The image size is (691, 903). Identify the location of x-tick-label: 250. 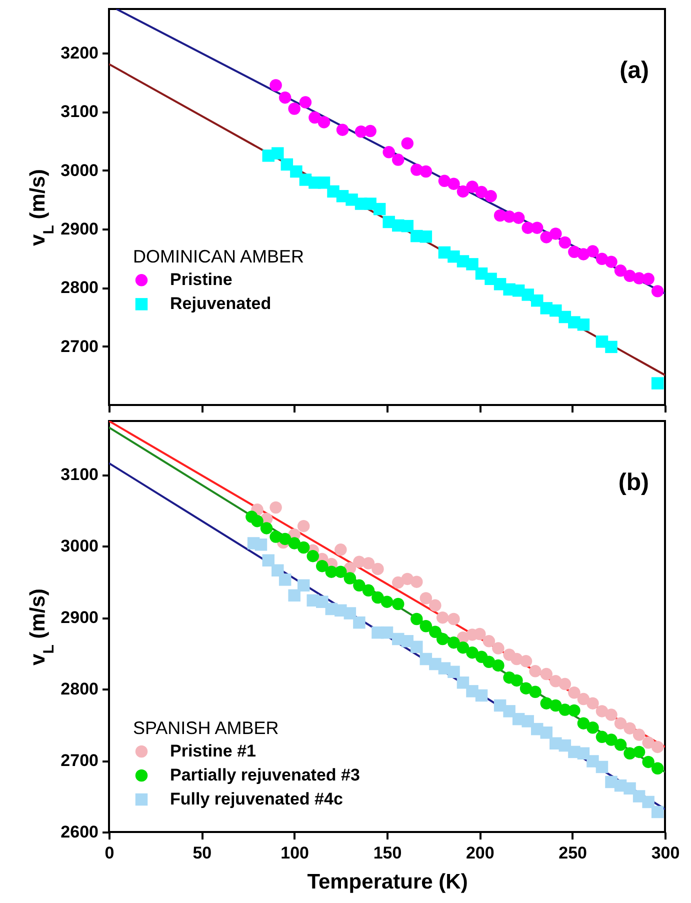
(573, 853).